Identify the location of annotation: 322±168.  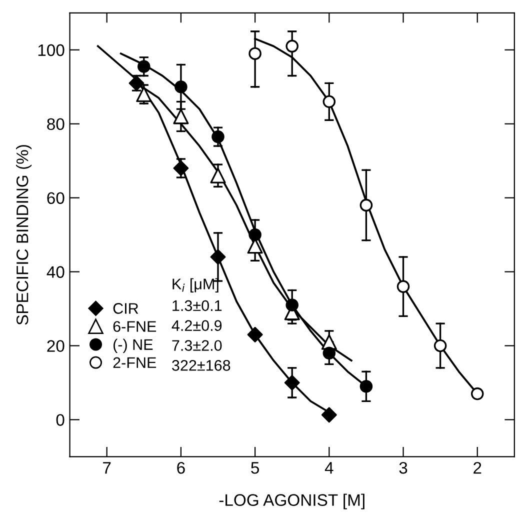
(201, 365).